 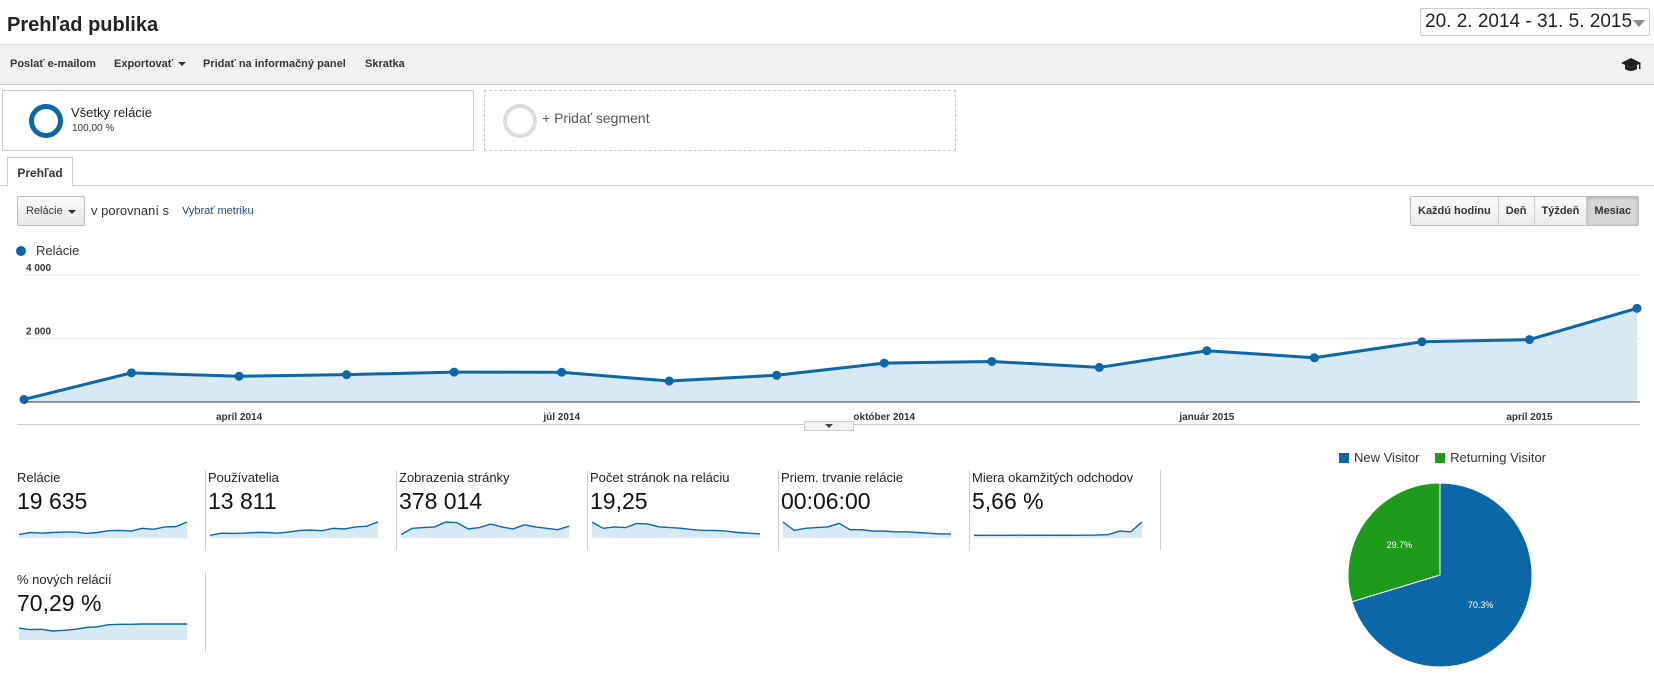 I want to click on metric-tile: Relácie 19 635, so click(x=111, y=510).